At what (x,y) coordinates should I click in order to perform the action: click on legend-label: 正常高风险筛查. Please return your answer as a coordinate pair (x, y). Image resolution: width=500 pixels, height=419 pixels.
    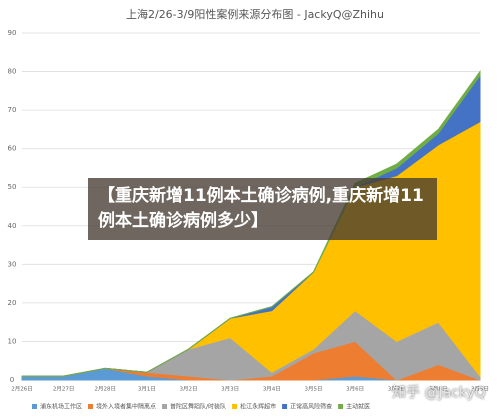
    Looking at the image, I should click on (311, 407).